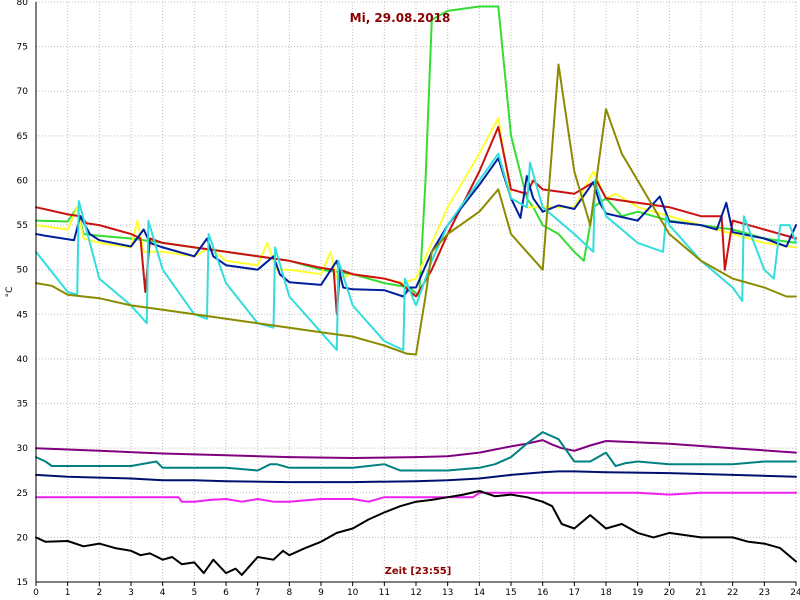 The width and height of the screenshot is (800, 600). Describe the element at coordinates (670, 593) in the screenshot. I see `x-tick-label: 20` at that location.